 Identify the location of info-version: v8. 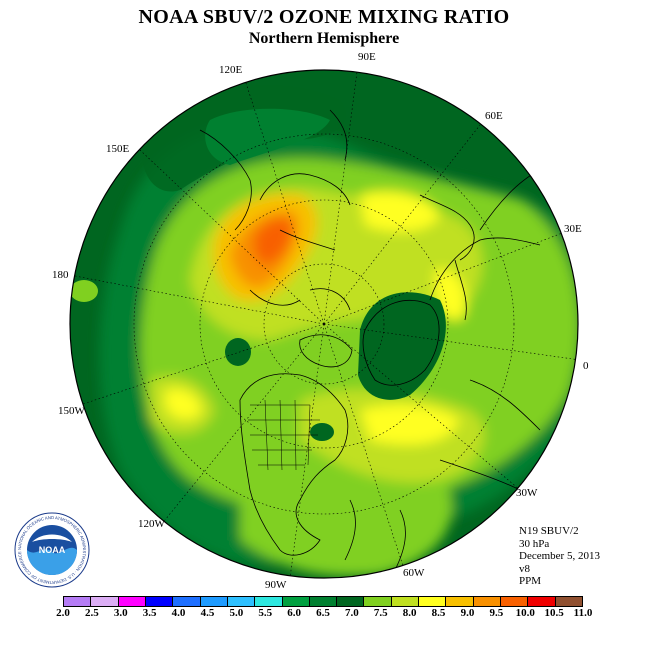
(524, 568).